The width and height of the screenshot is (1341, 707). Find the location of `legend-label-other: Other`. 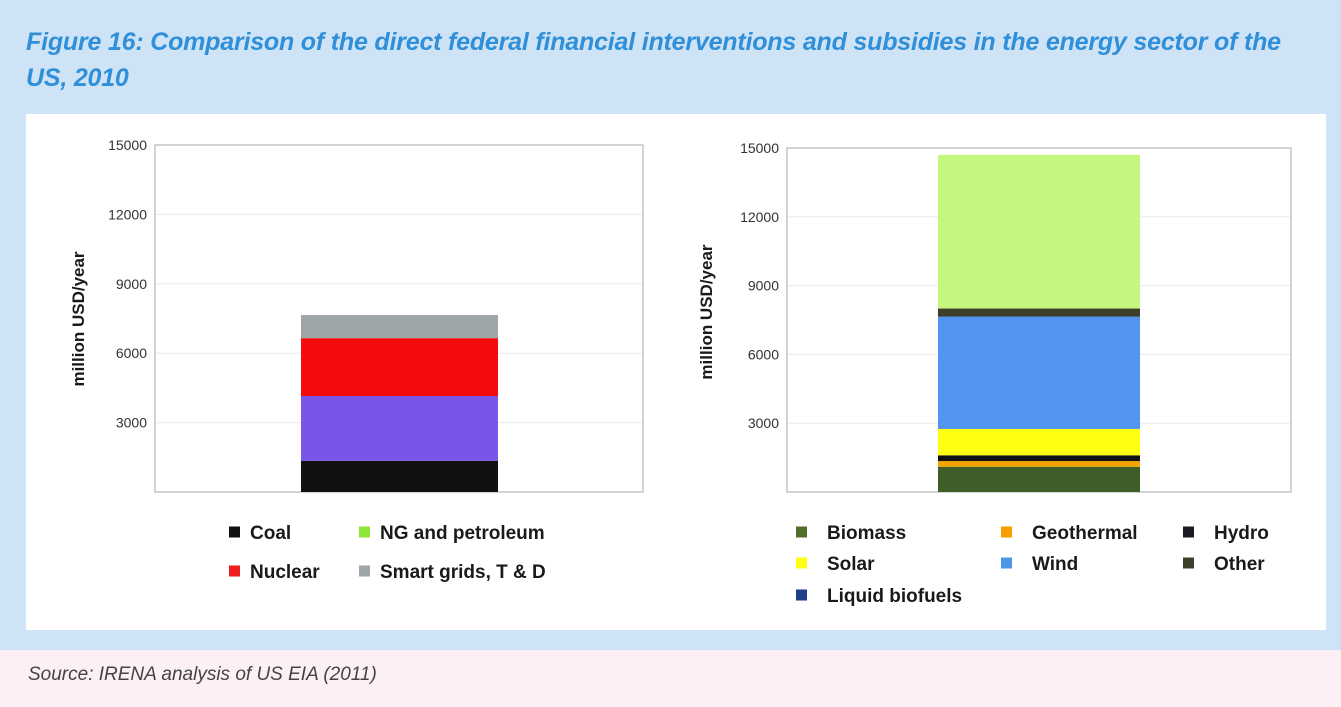

legend-label-other: Other is located at coordinates (1239, 564).